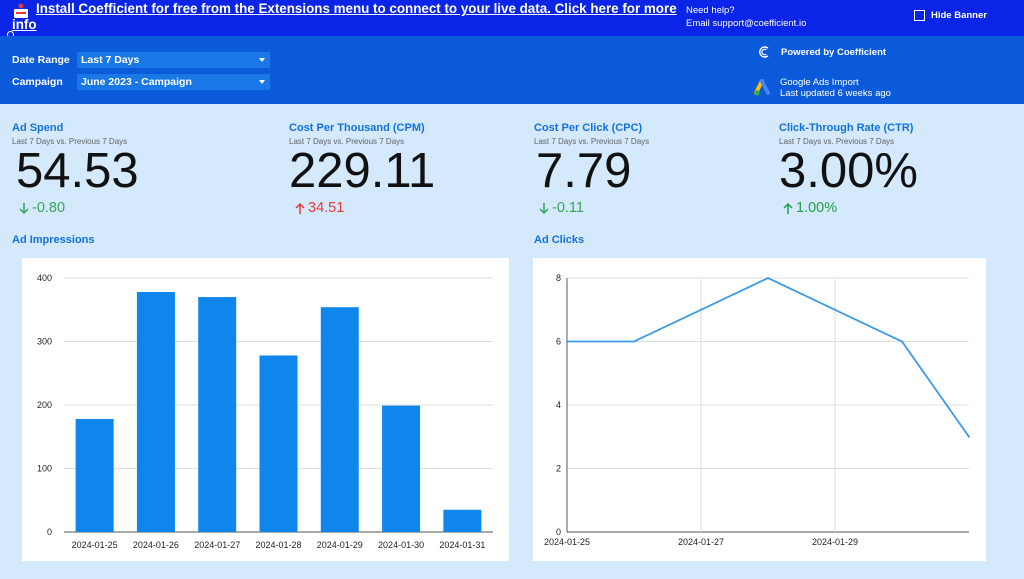 Image resolution: width=1024 pixels, height=579 pixels. I want to click on google-ads-icon, so click(762, 87).